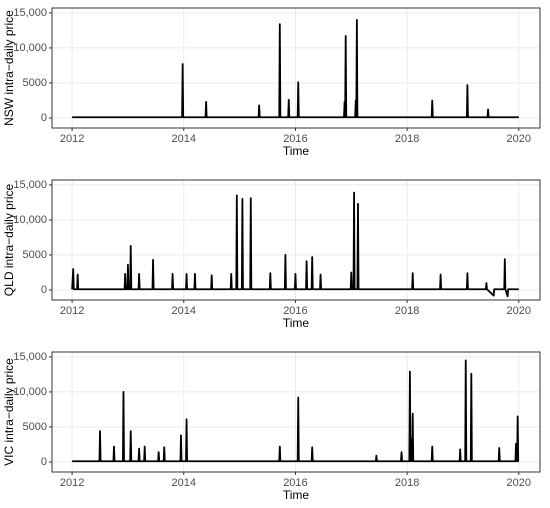 This screenshot has width=550, height=508. What do you see at coordinates (9, 239) in the screenshot?
I see `y-axis-title: QLD intra−daily price` at bounding box center [9, 239].